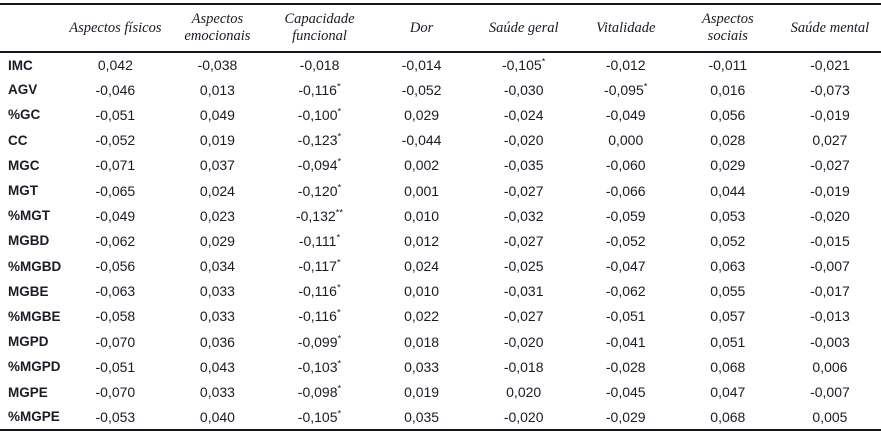 This screenshot has height=437, width=881. Describe the element at coordinates (728, 190) in the screenshot. I see `correlation-value: 0,044` at that location.